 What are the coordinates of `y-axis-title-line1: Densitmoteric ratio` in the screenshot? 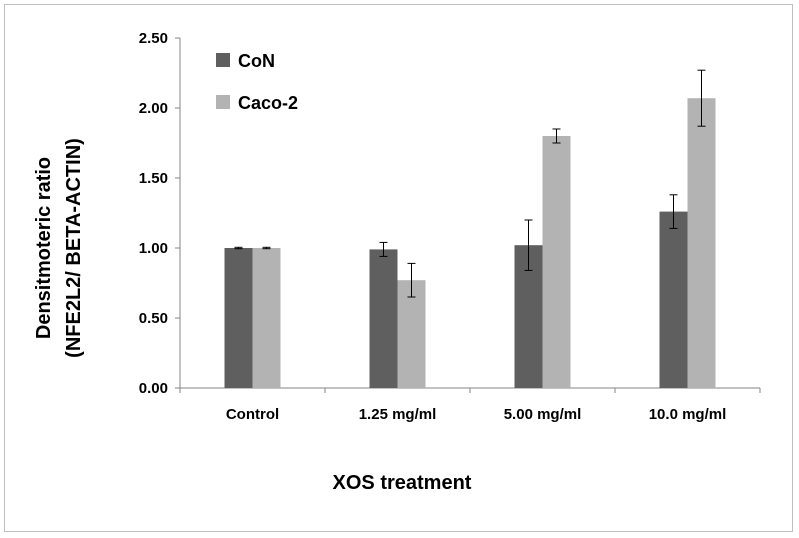 It's located at (44, 248).